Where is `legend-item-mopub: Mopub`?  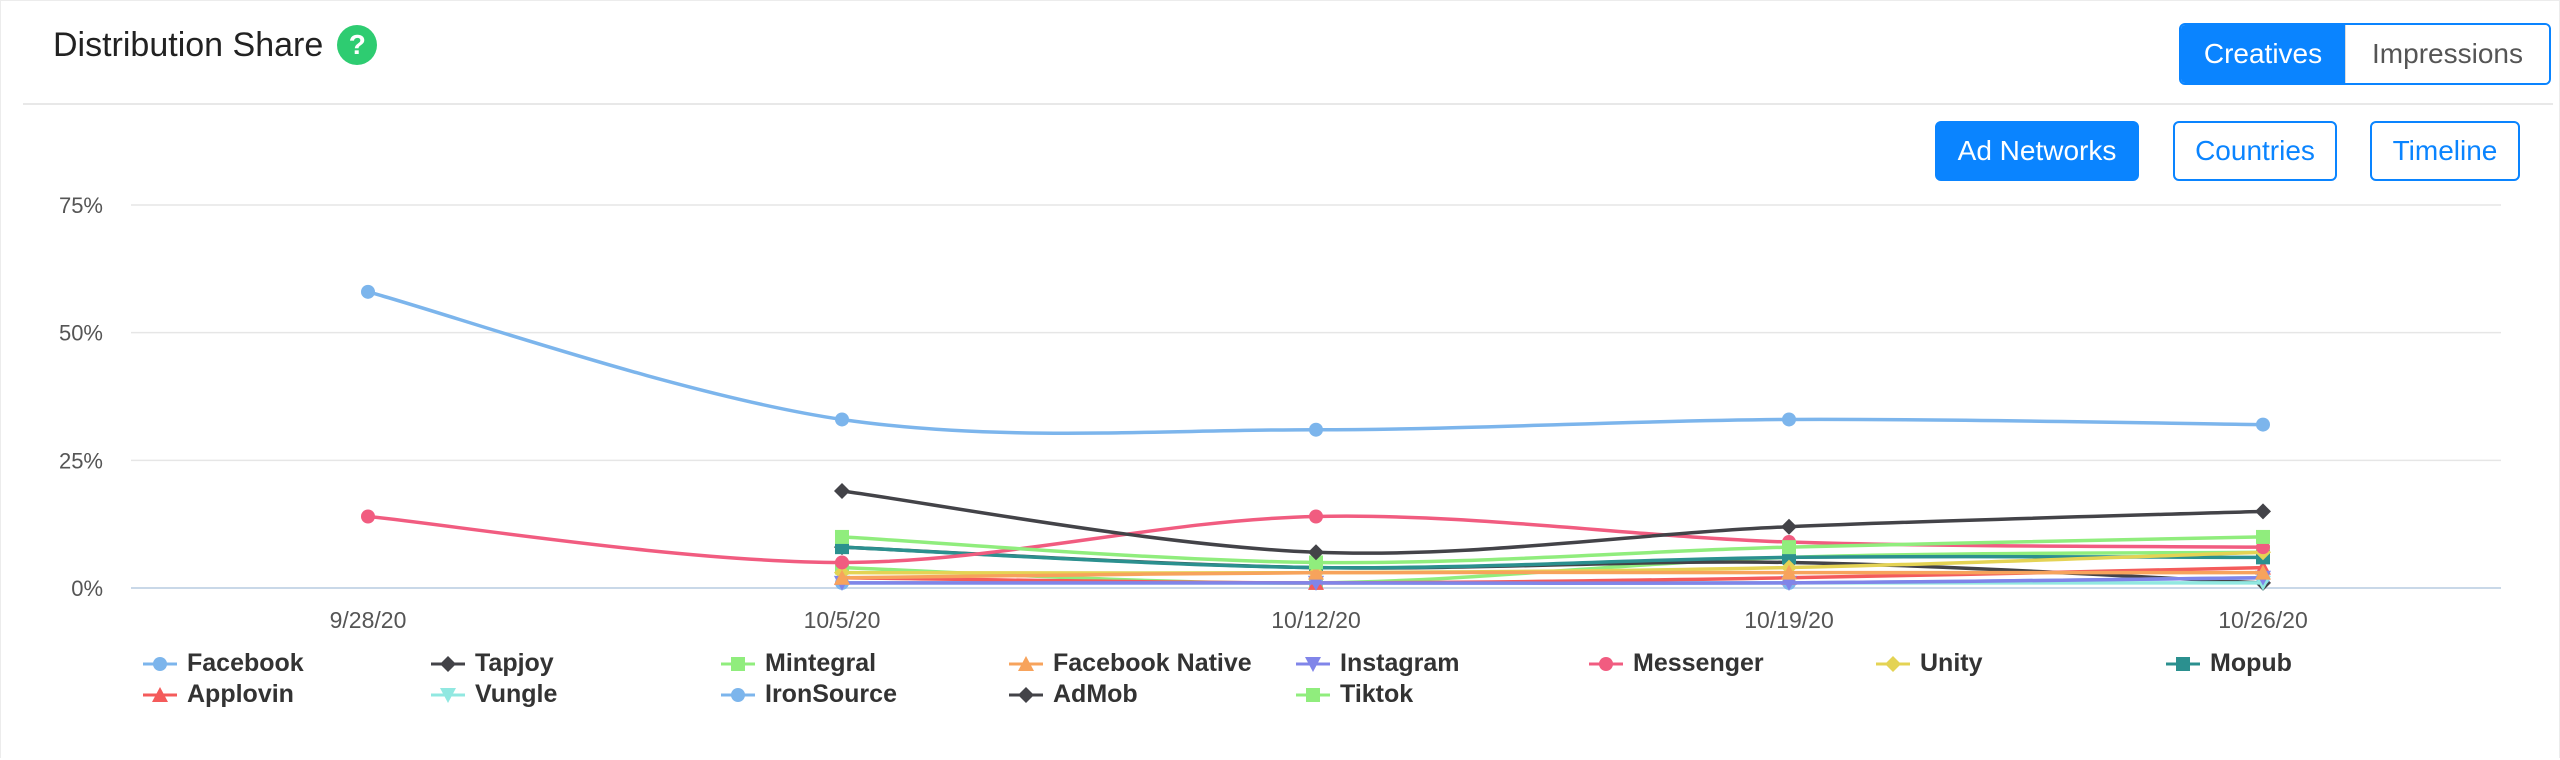
legend-item-mopub: Mopub is located at coordinates (2229, 663).